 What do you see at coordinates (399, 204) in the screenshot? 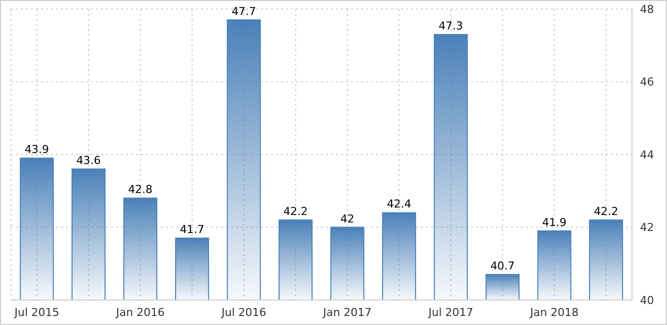
I see `data-label: 42.4` at bounding box center [399, 204].